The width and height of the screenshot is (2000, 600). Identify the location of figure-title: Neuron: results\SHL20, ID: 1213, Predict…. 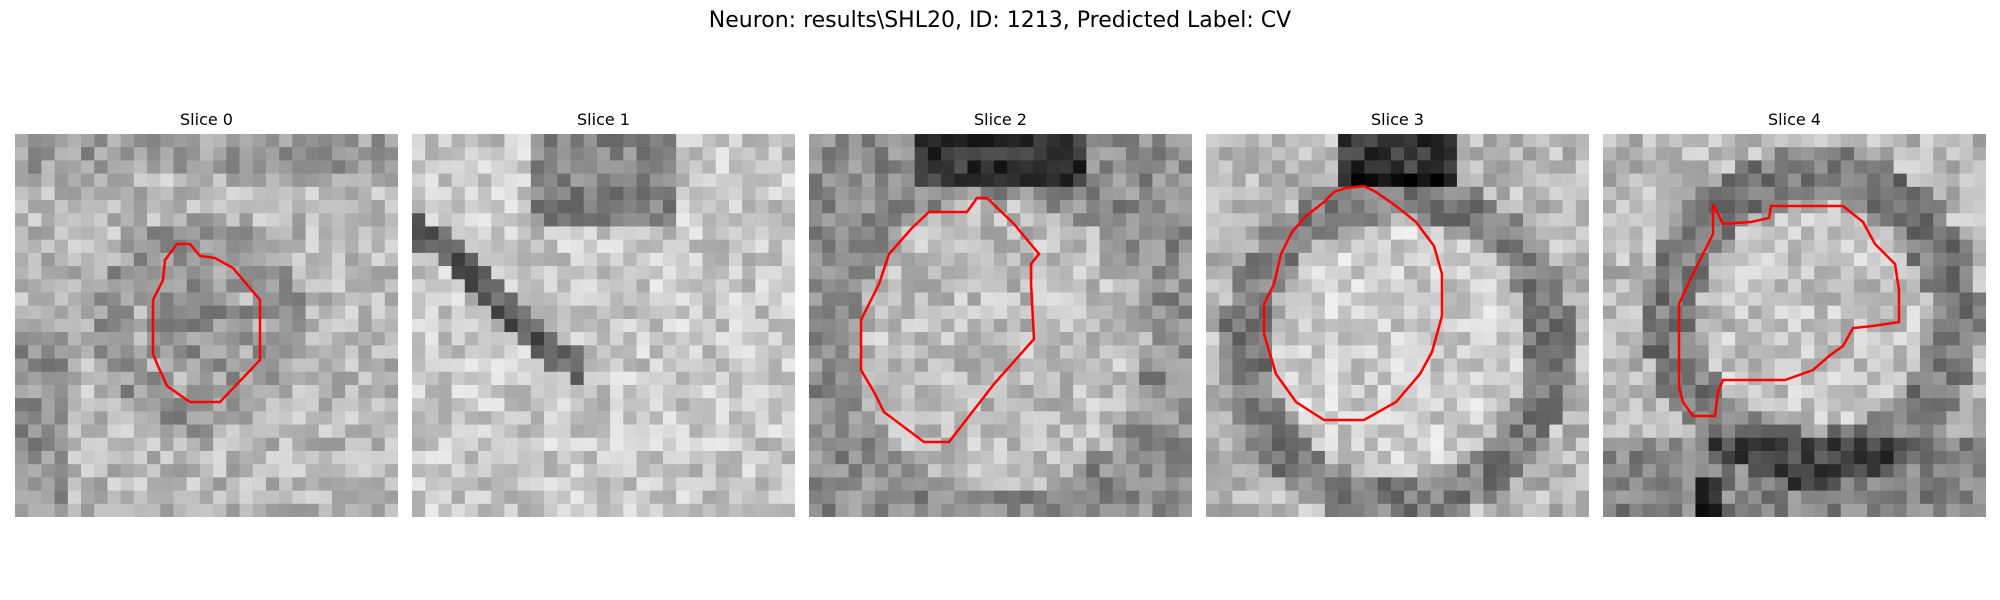
(1000, 20).